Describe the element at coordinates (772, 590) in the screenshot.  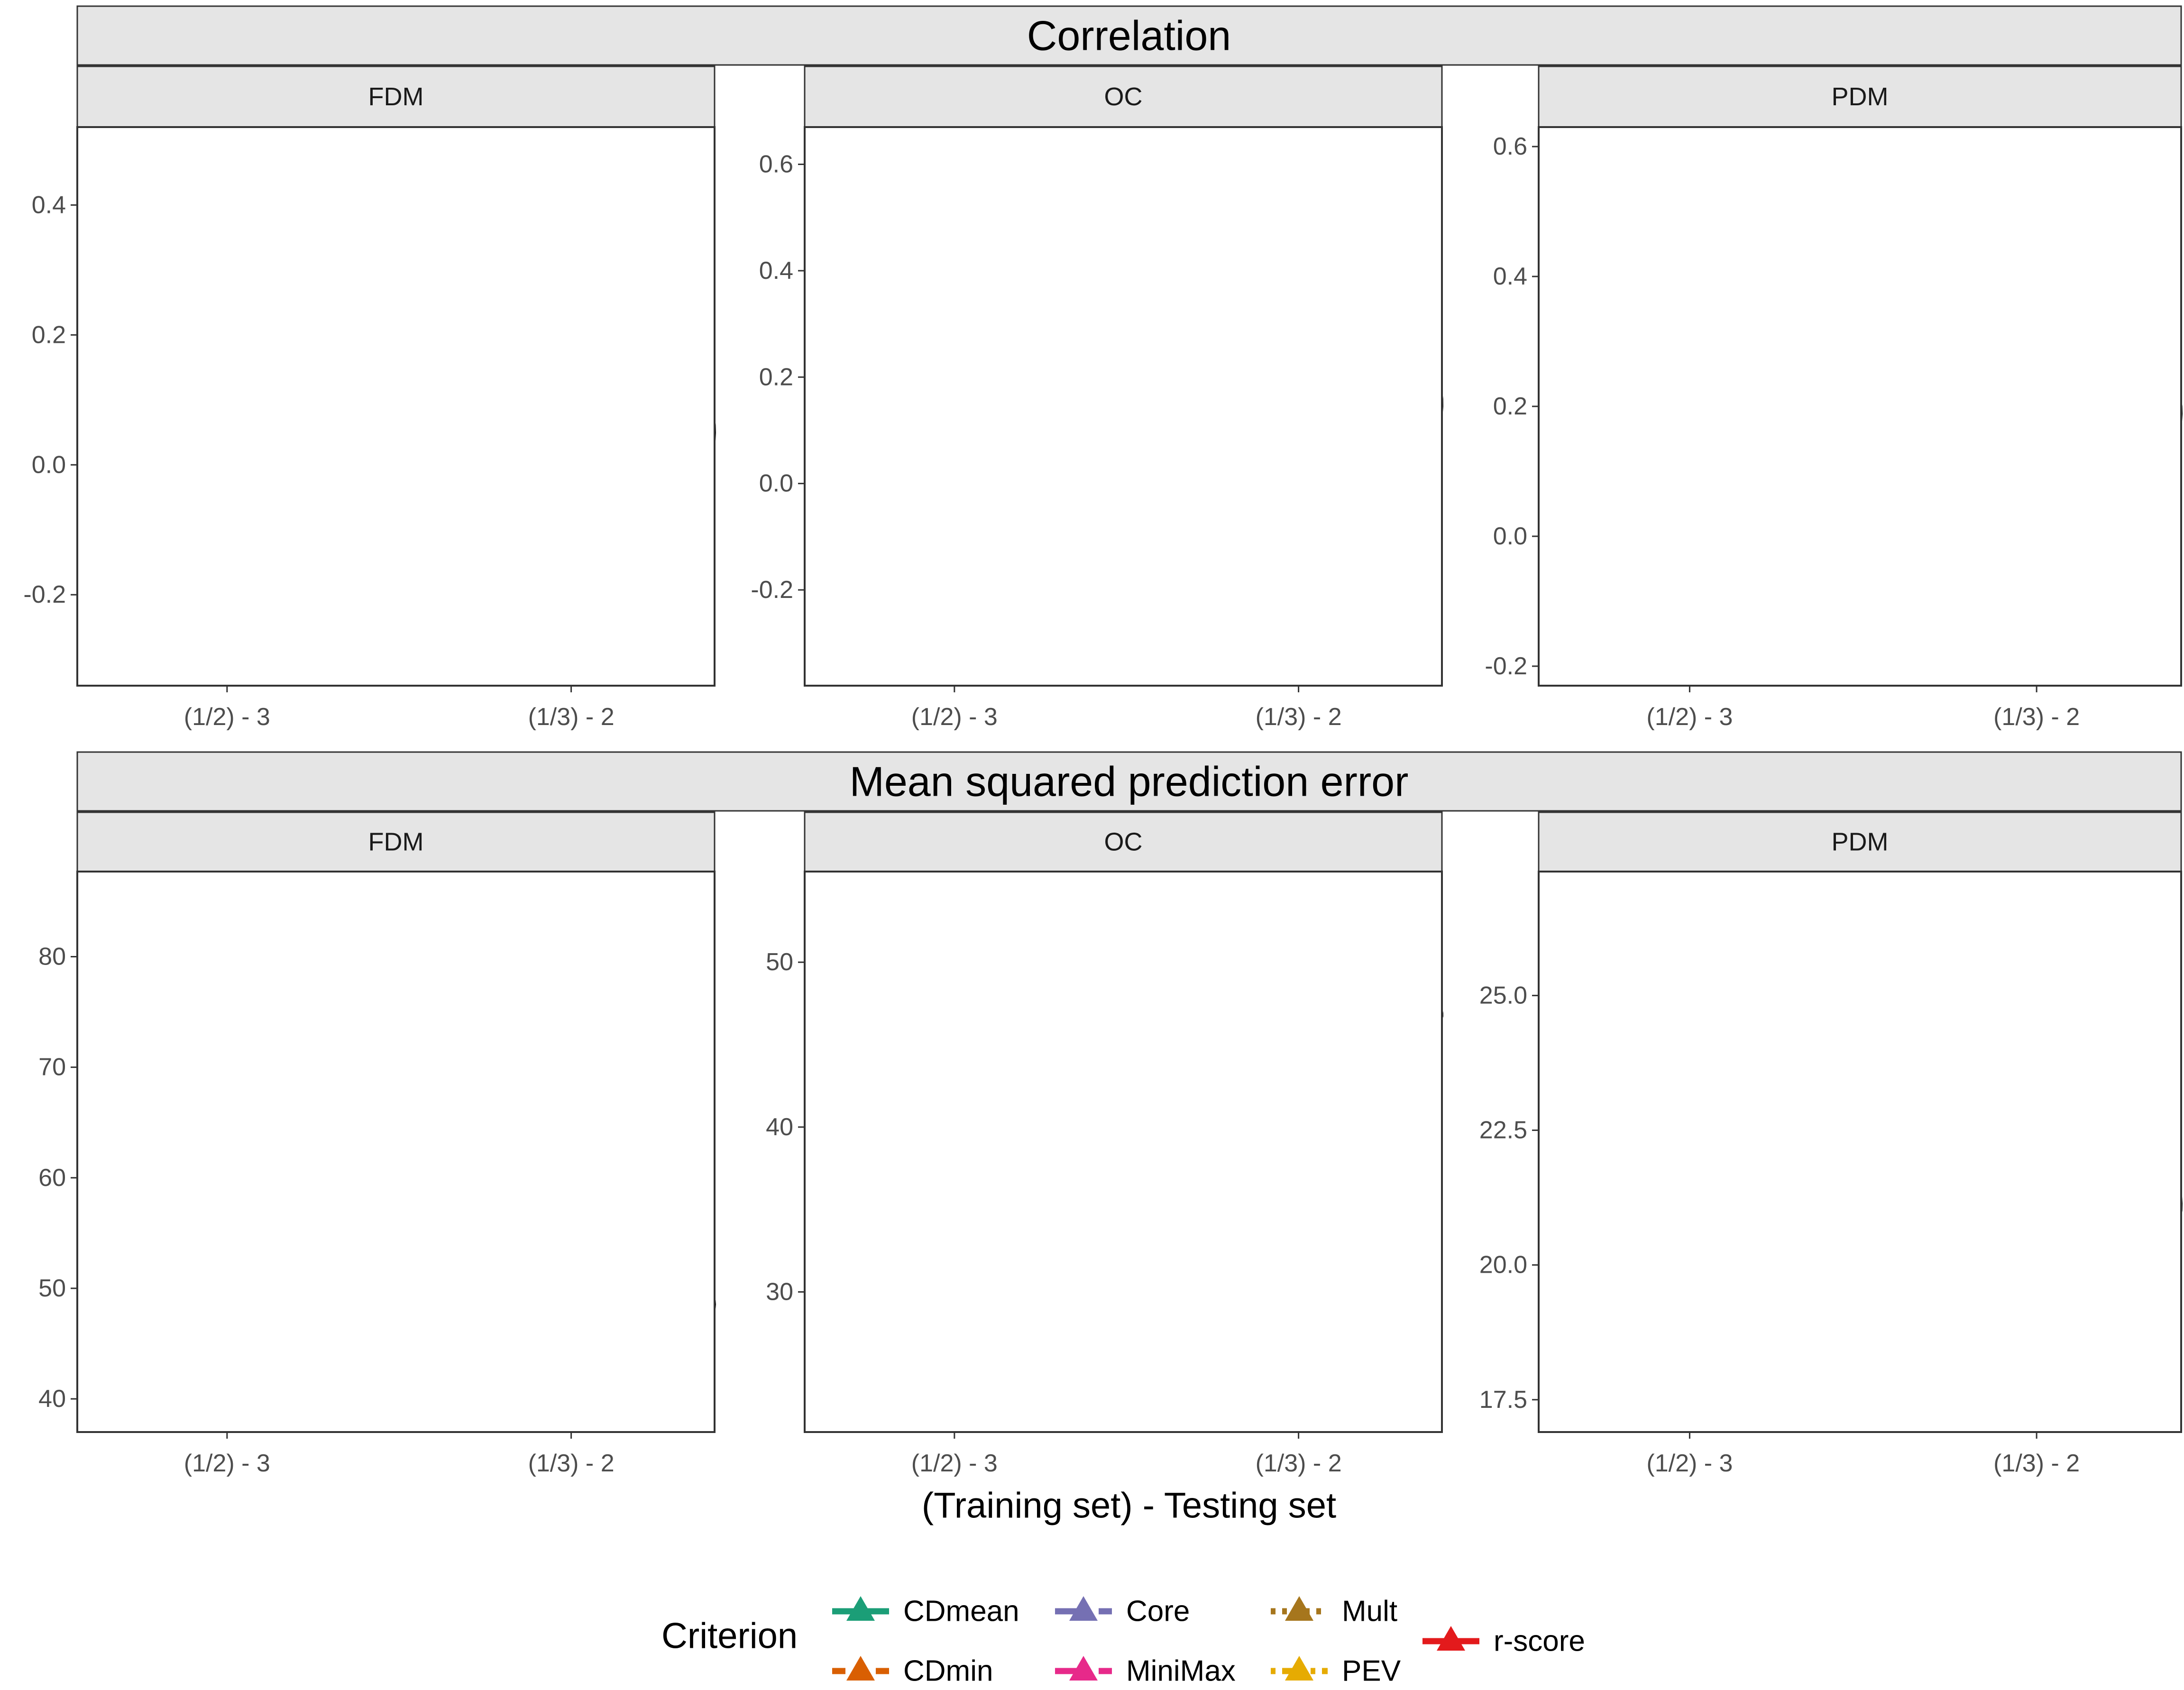
I see `panel-correlation-oc-y-tick-label: -0.2` at that location.